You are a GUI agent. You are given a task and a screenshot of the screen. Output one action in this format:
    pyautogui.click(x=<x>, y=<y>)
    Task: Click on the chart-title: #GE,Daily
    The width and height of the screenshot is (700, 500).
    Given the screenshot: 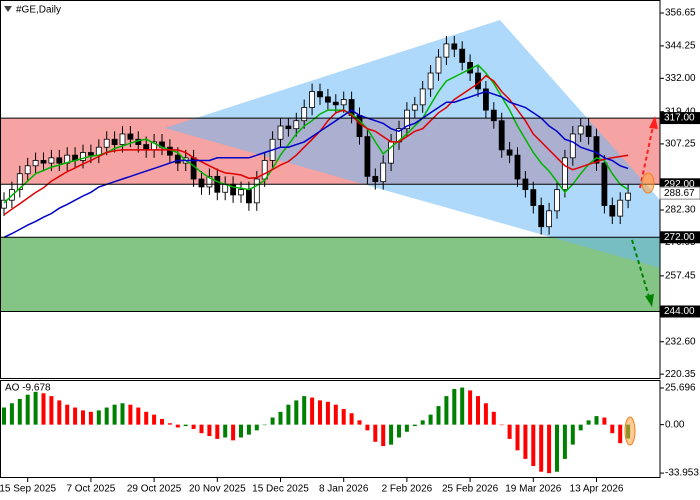 What is the action you would take?
    pyautogui.click(x=38, y=10)
    